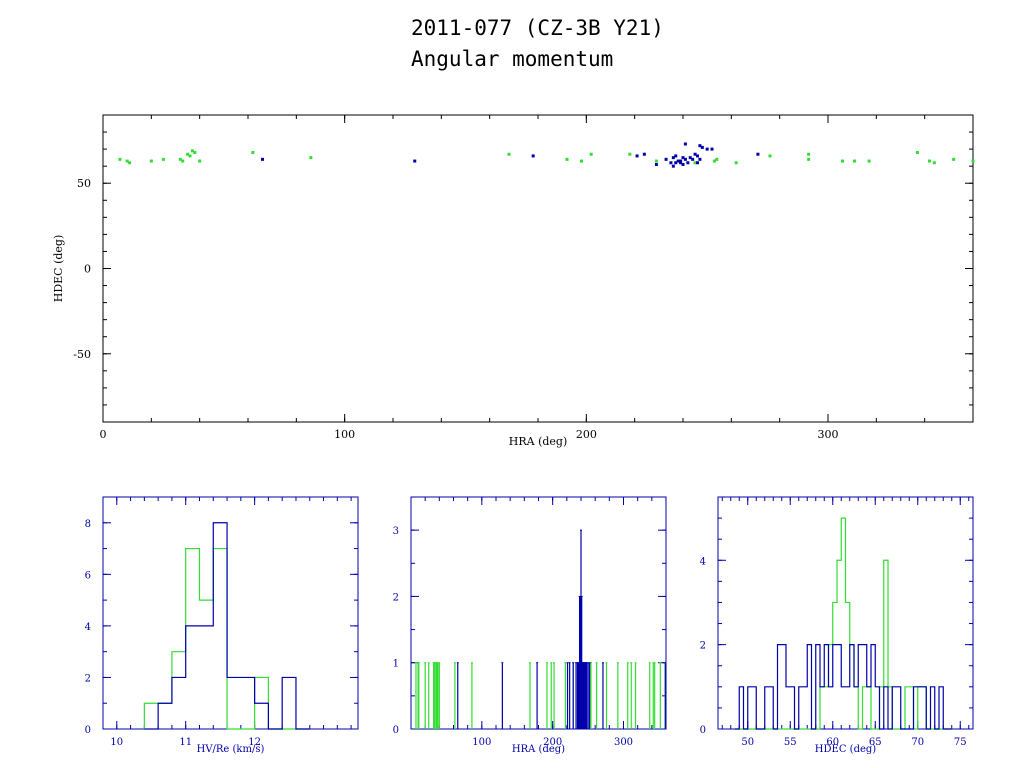  Describe the element at coordinates (82, 354) in the screenshot. I see `y-tick-label: -50` at that location.